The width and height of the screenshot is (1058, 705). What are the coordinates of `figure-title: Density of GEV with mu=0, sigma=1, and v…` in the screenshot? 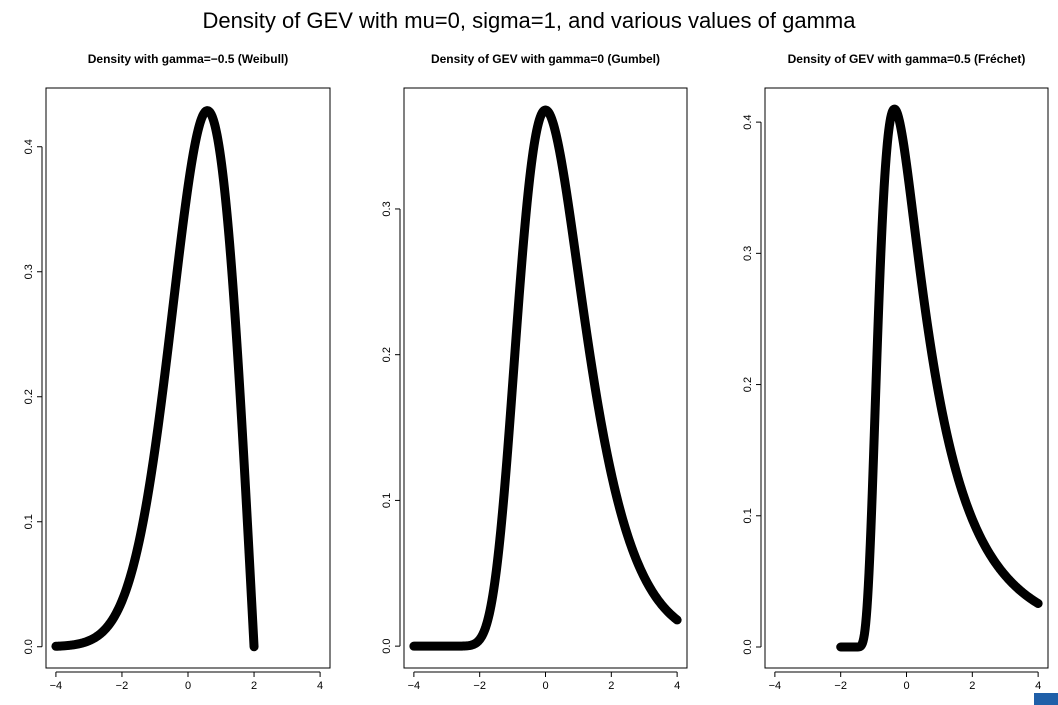 It's located at (530, 20).